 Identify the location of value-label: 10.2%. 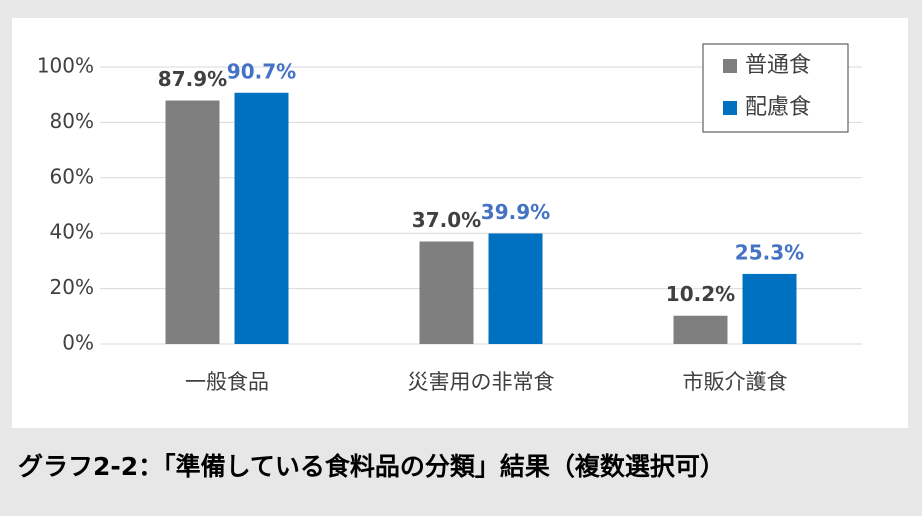
(700, 294).